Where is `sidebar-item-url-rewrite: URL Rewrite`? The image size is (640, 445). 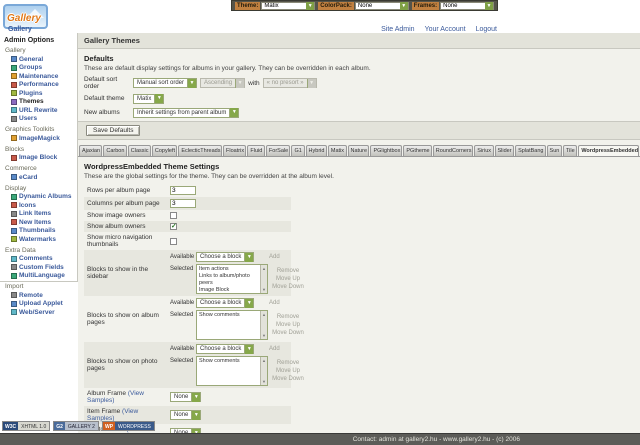 sidebar-item-url-rewrite: URL Rewrite is located at coordinates (43, 110).